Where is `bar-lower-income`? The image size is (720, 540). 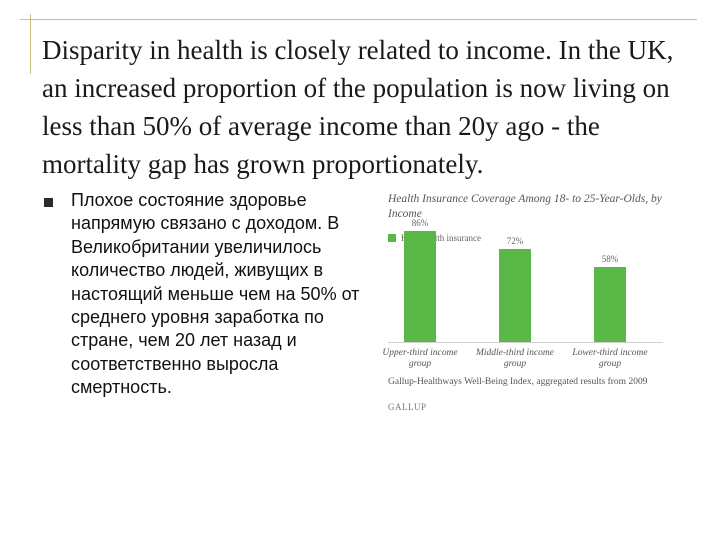 bar-lower-income is located at coordinates (610, 304).